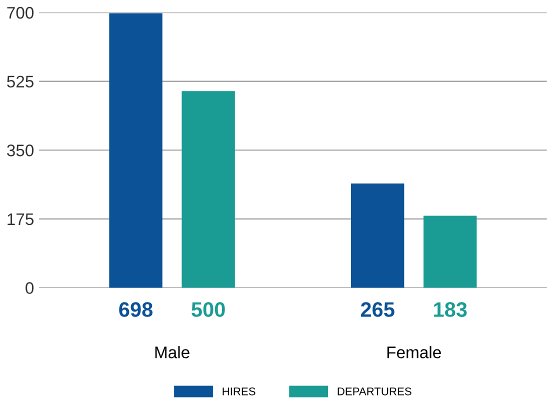 The image size is (558, 417). What do you see at coordinates (208, 309) in the screenshot?
I see `data-label: 500` at bounding box center [208, 309].